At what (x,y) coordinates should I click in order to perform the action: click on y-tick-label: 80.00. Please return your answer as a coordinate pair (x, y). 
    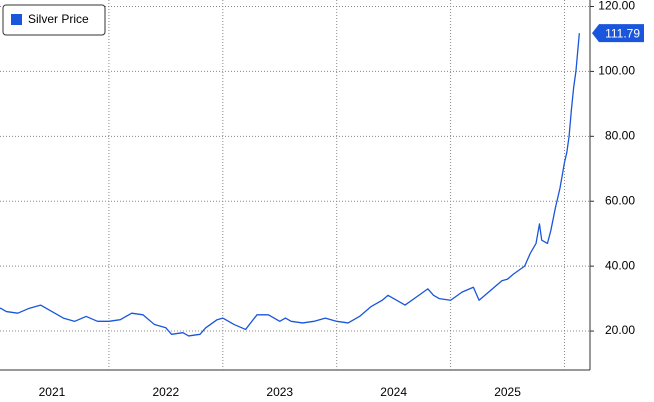
    Looking at the image, I should click on (620, 135).